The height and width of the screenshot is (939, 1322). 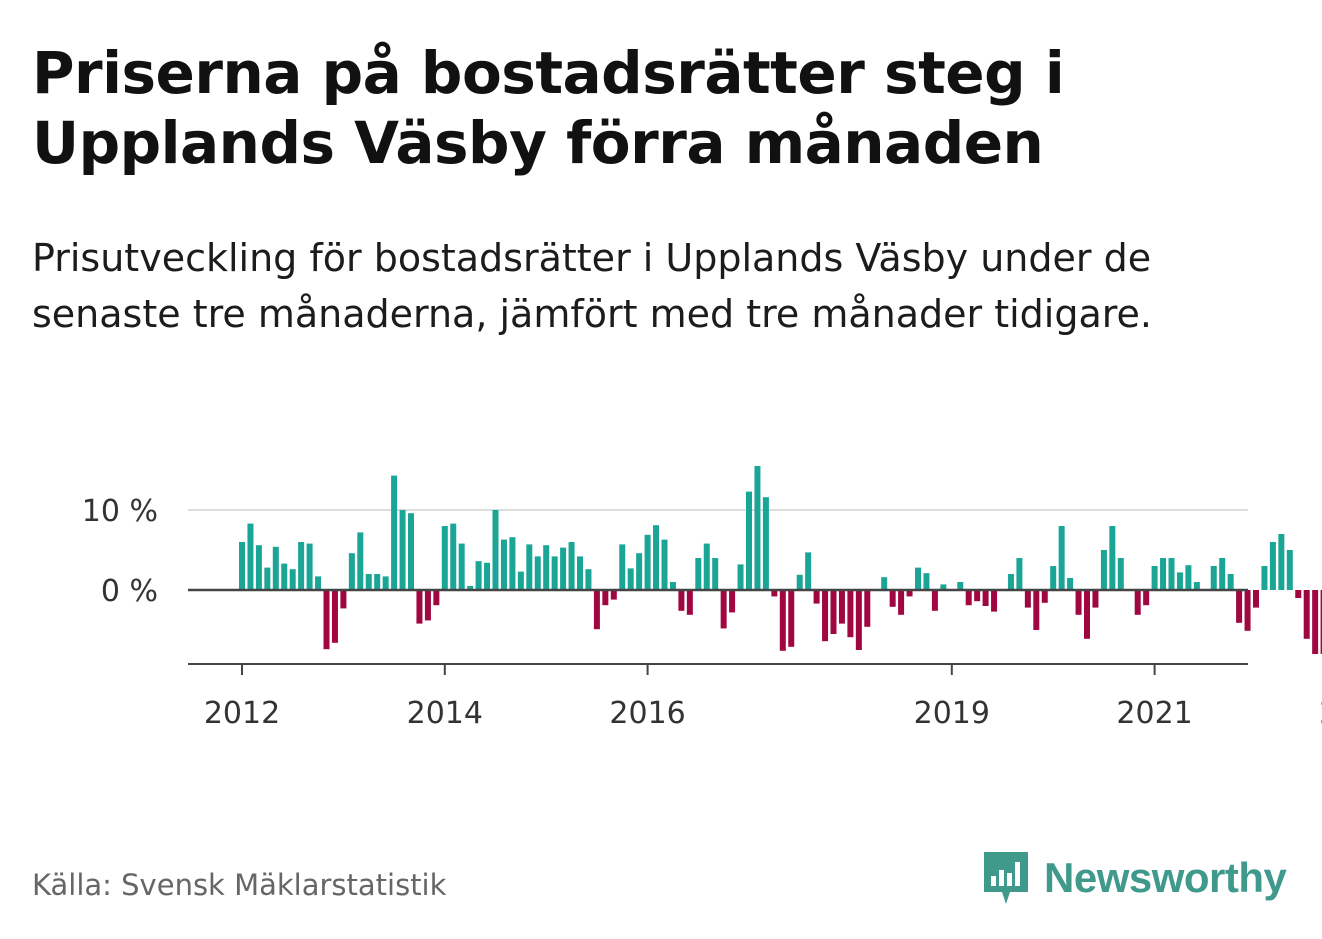 I want to click on source-note: Källa: Svensk Mäklarstatistik, so click(x=239, y=885).